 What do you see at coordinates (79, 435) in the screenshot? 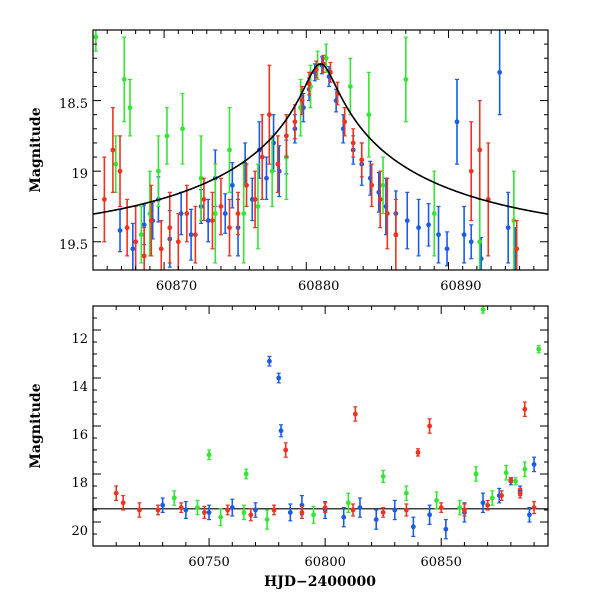
I see `bottom-y-tick-label-2: 16` at bounding box center [79, 435].